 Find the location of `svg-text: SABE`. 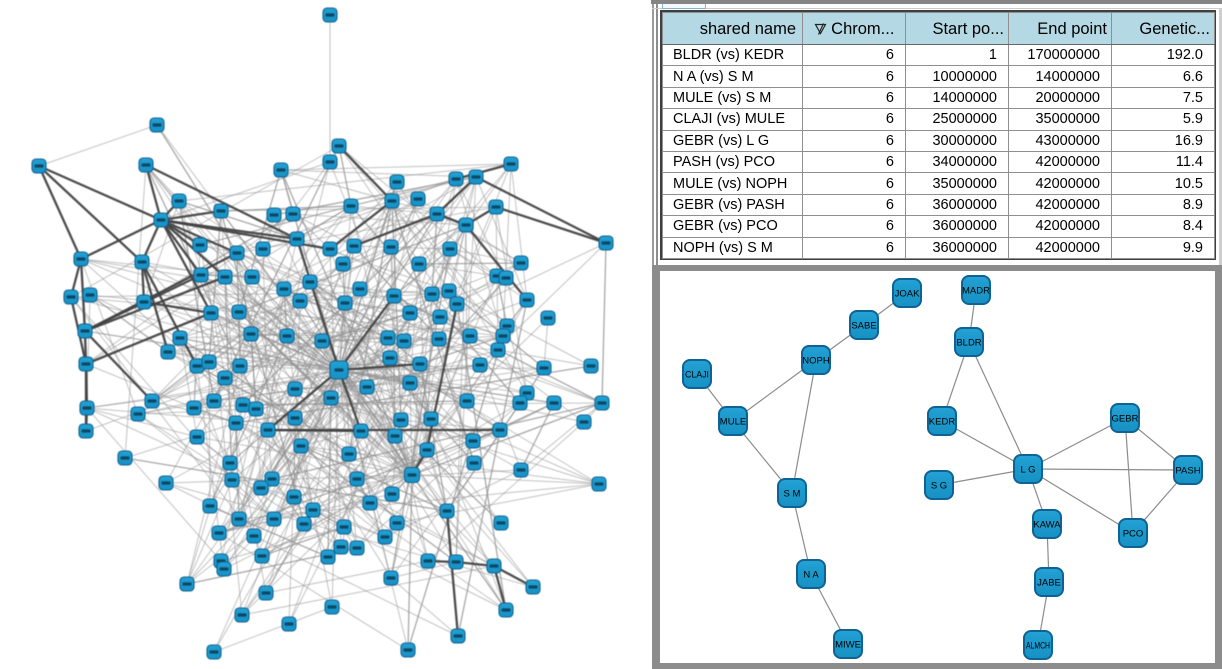

svg-text: SABE is located at coordinates (863, 326).